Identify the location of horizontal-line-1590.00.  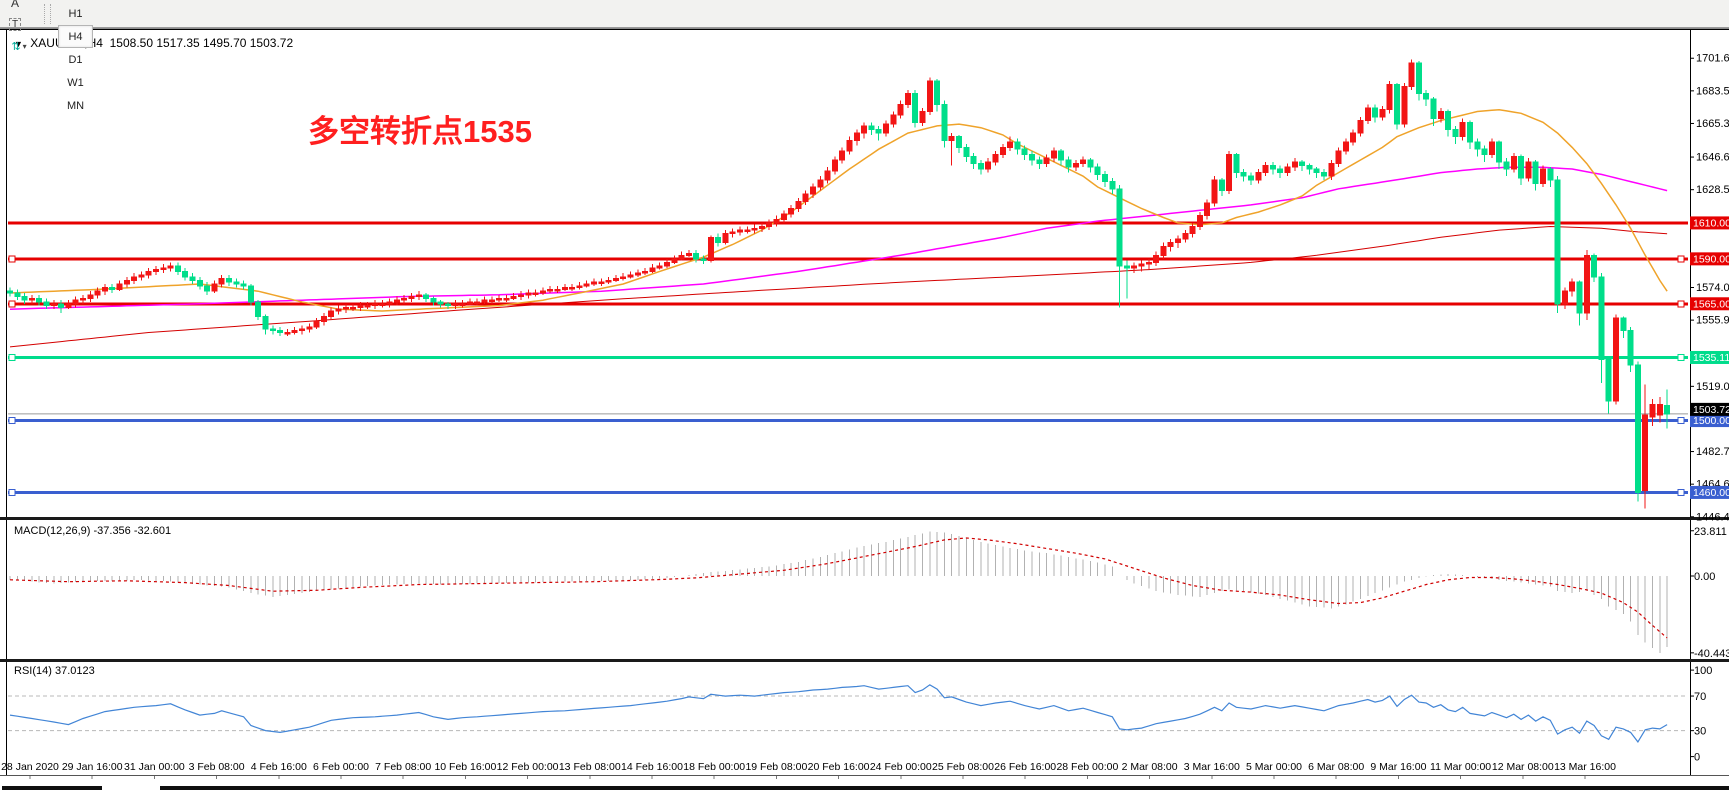
(848, 259).